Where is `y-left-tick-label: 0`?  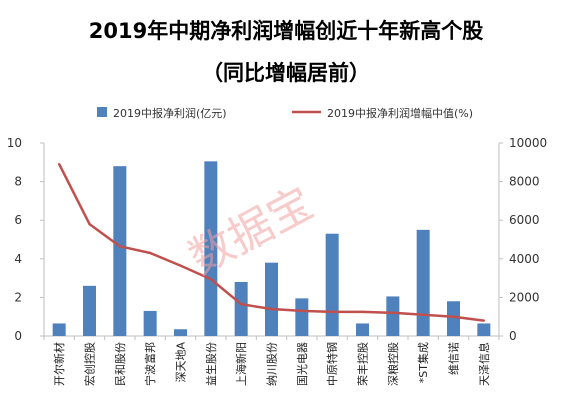
y-left-tick-label: 0 is located at coordinates (18, 336).